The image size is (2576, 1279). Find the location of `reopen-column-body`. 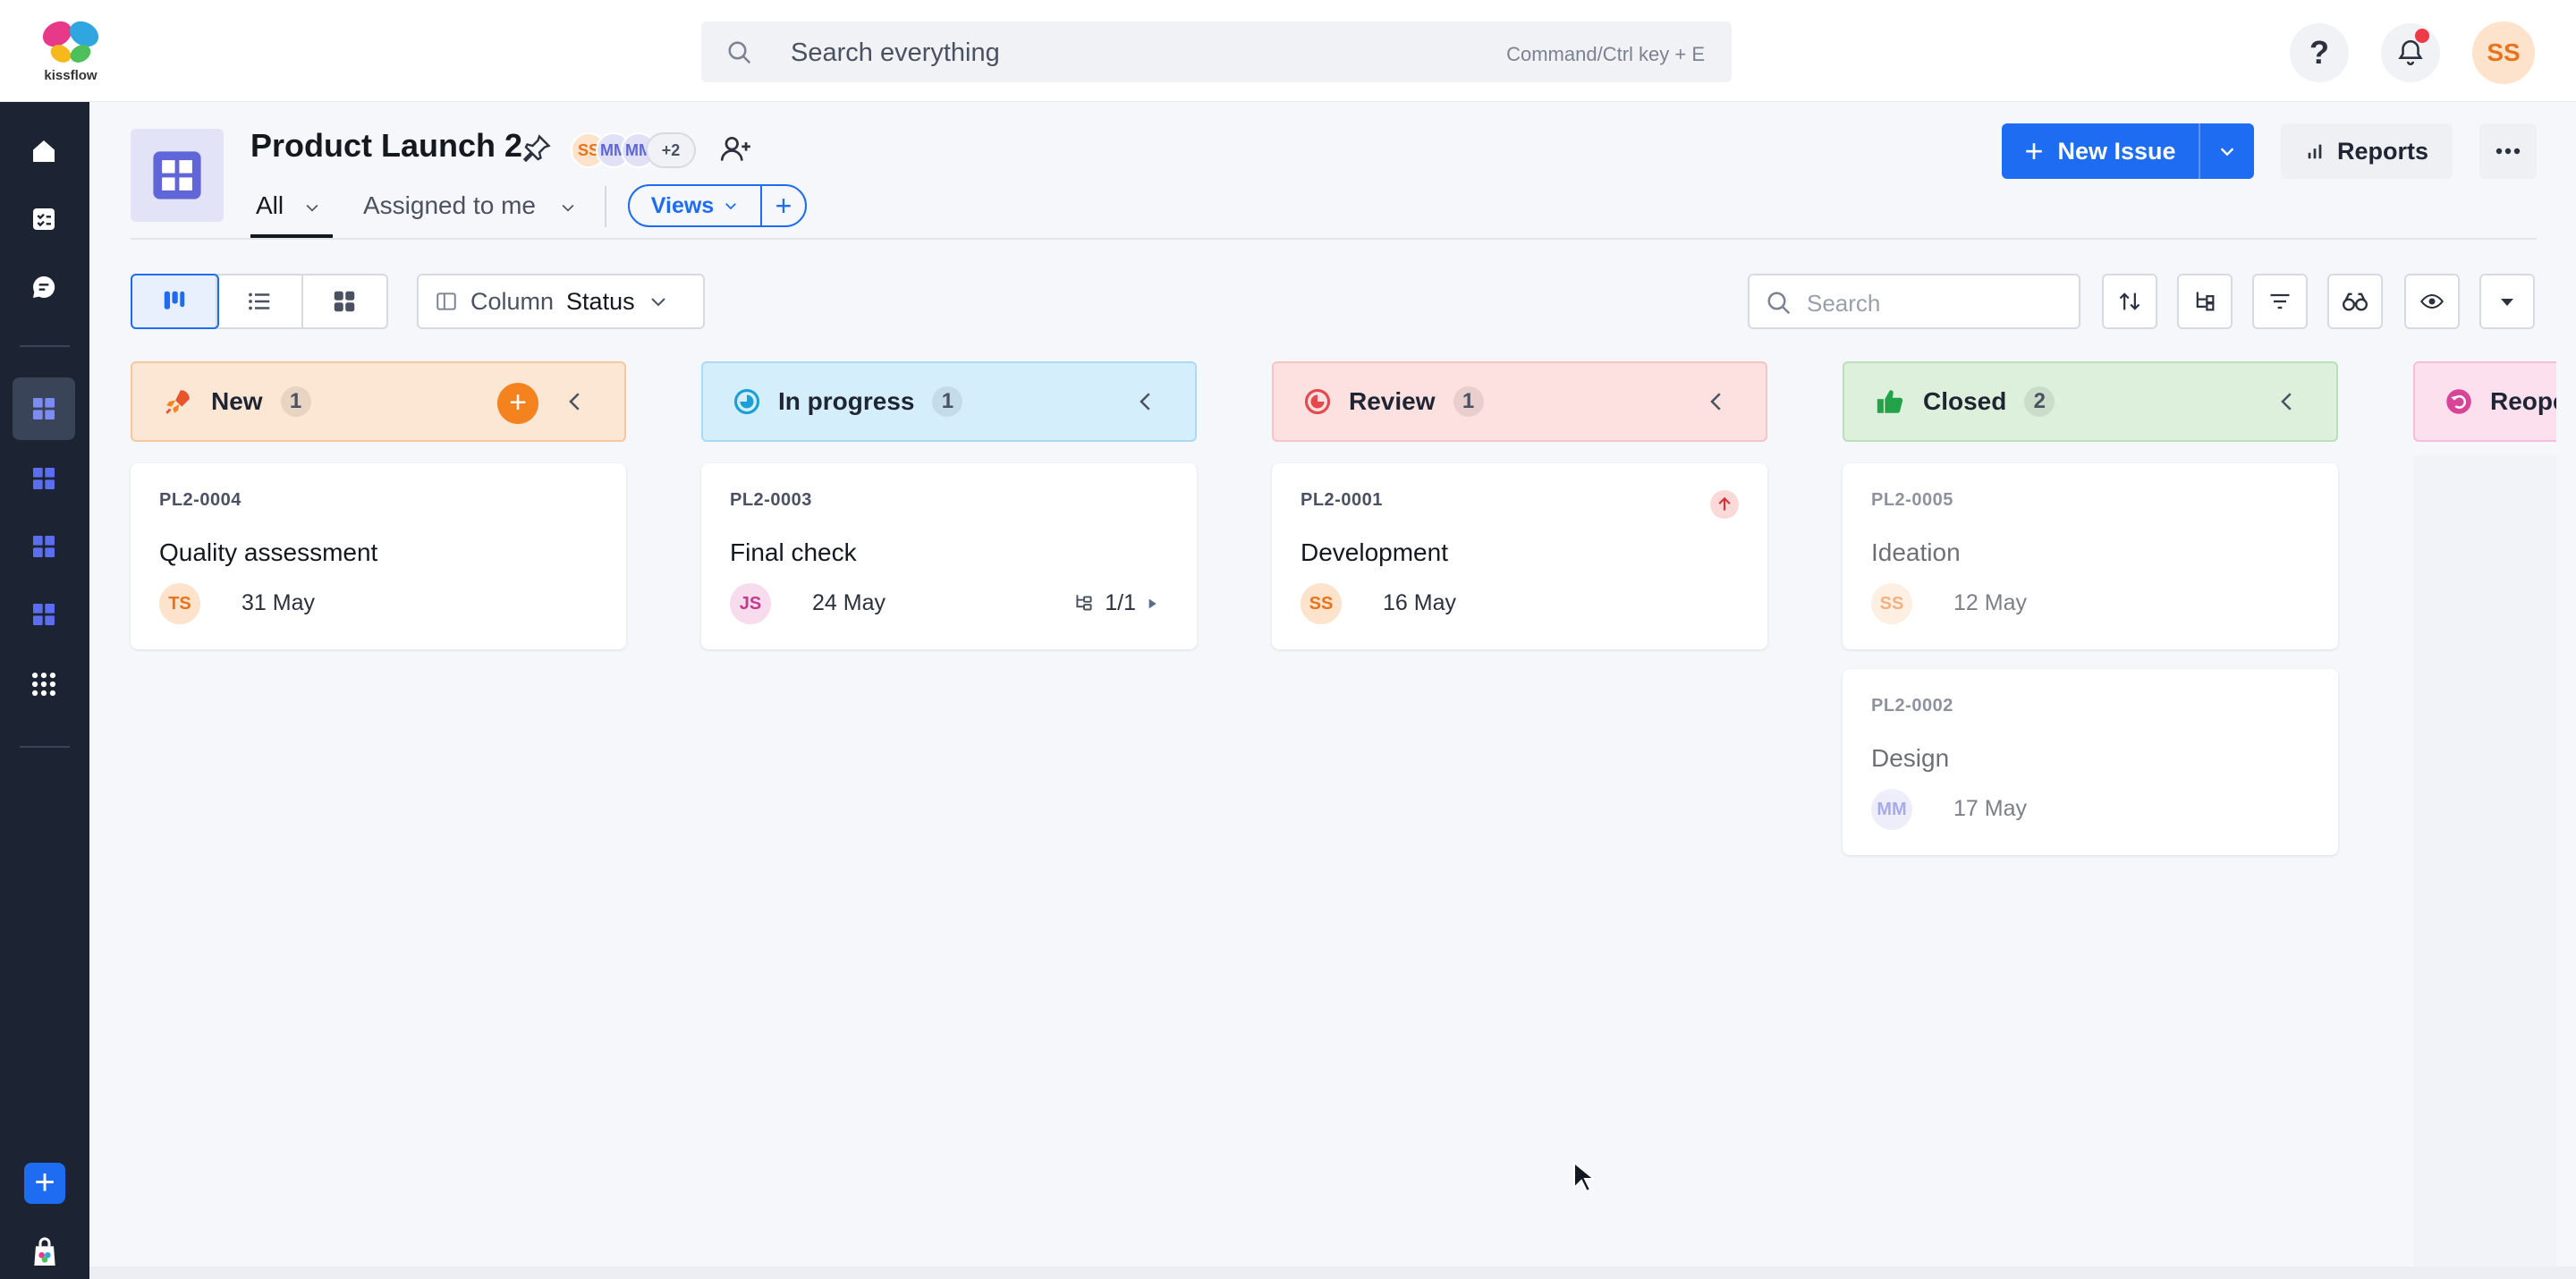

reopen-column-body is located at coordinates (2484, 868).